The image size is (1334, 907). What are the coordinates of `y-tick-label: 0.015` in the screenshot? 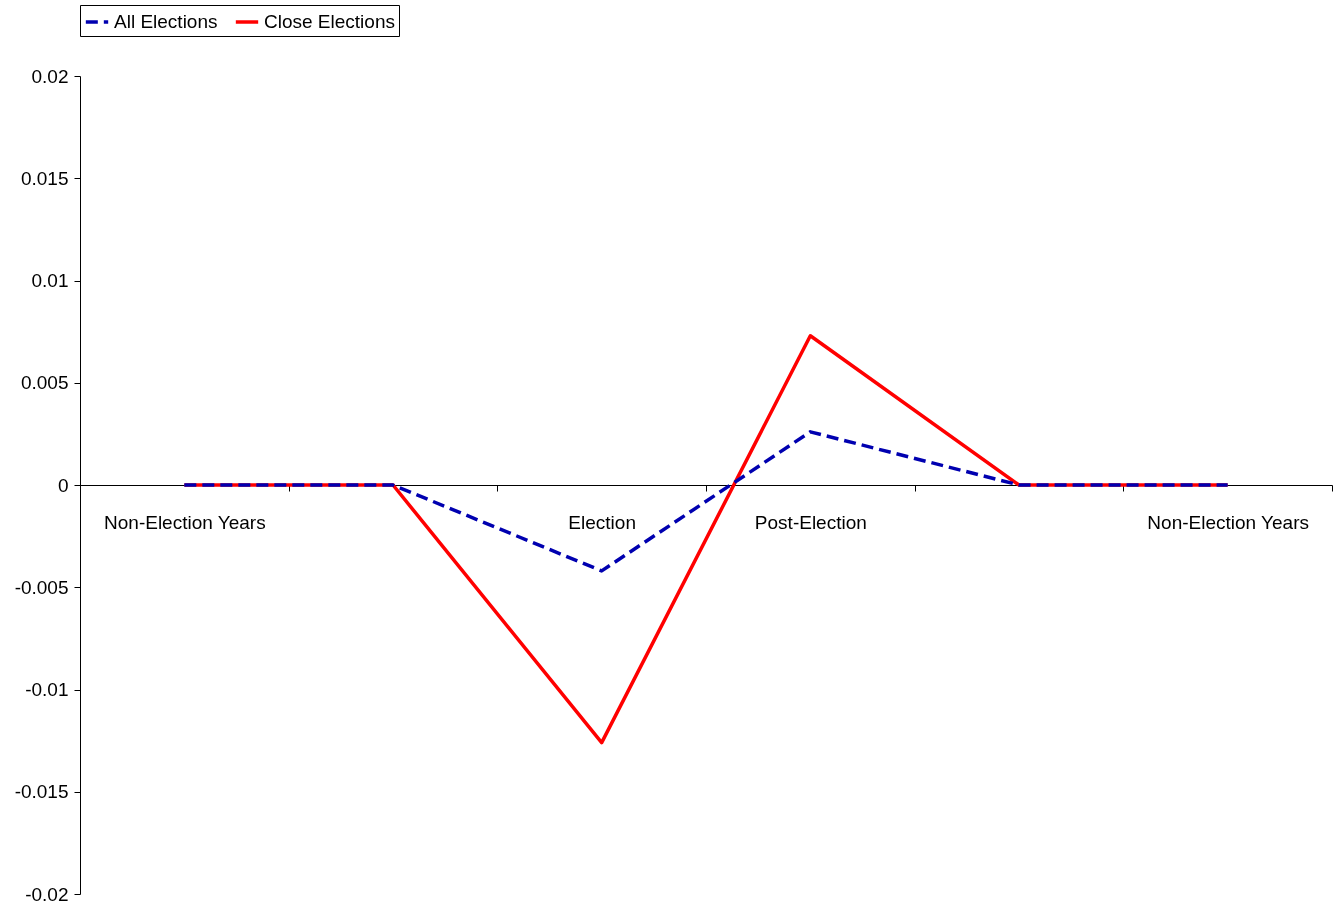 It's located at (44, 178).